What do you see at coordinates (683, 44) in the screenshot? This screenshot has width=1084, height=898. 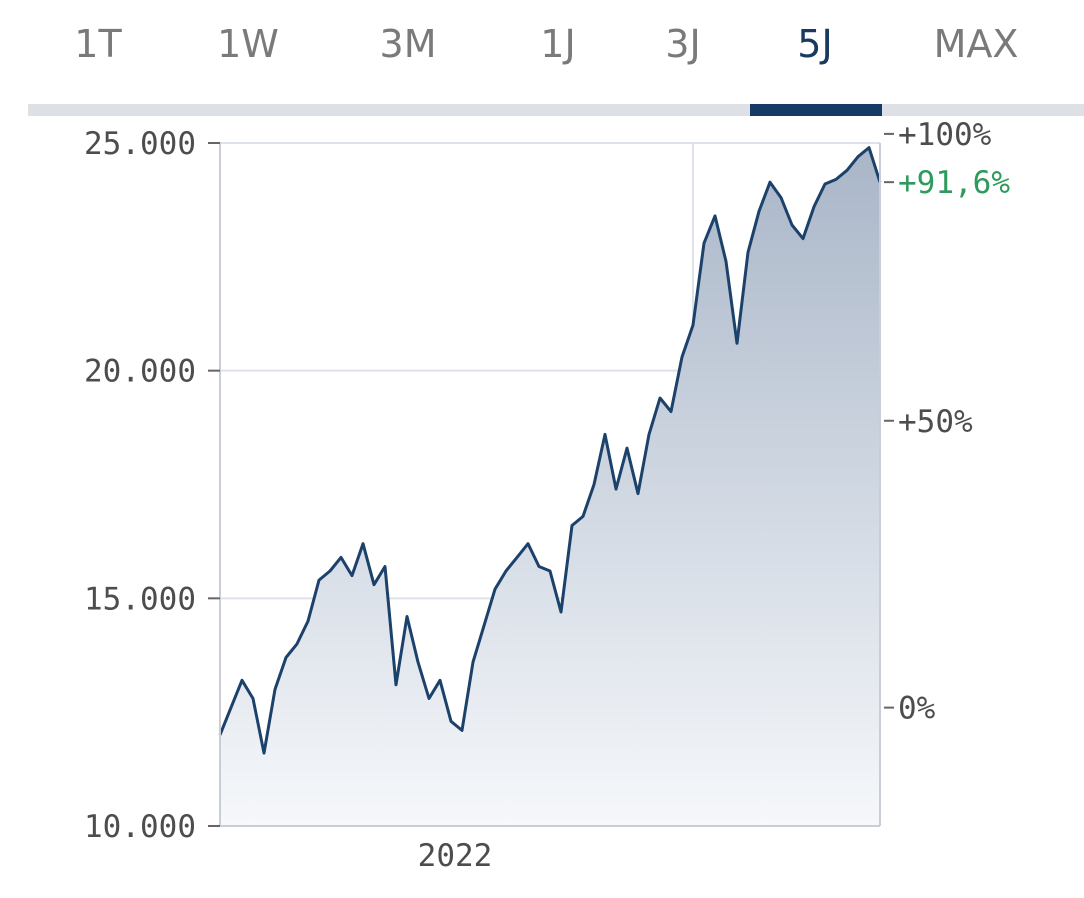 I see `tab-3j: 3J` at bounding box center [683, 44].